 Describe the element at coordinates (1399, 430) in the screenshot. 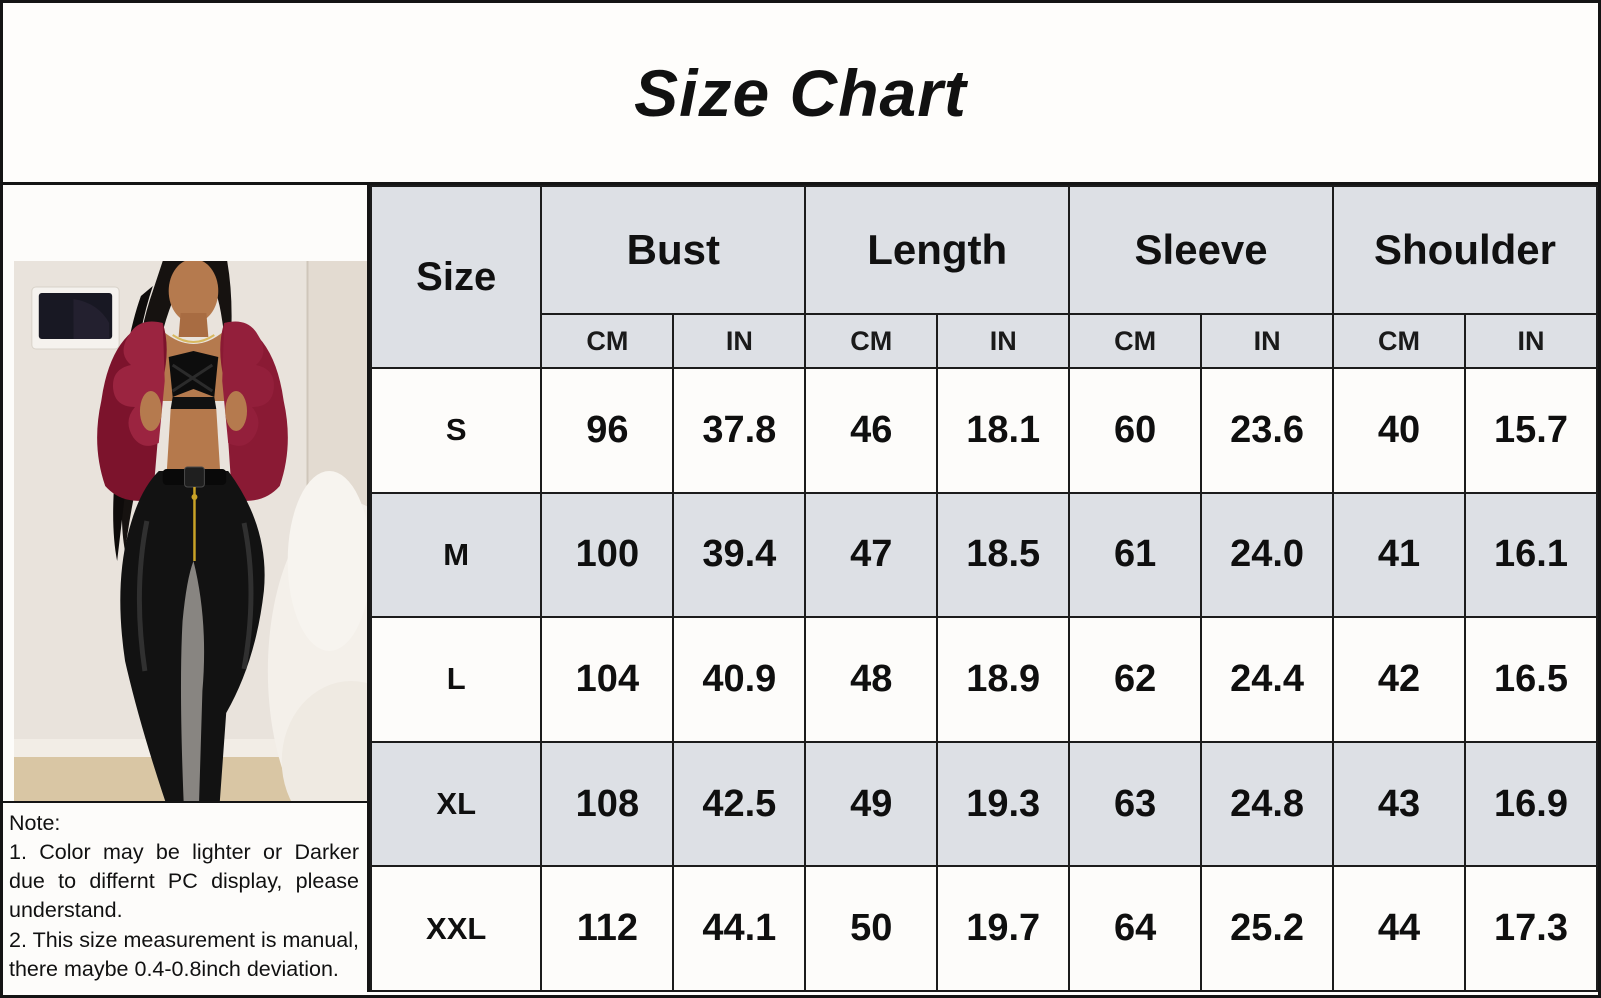

I see `measurement-value: 40` at that location.